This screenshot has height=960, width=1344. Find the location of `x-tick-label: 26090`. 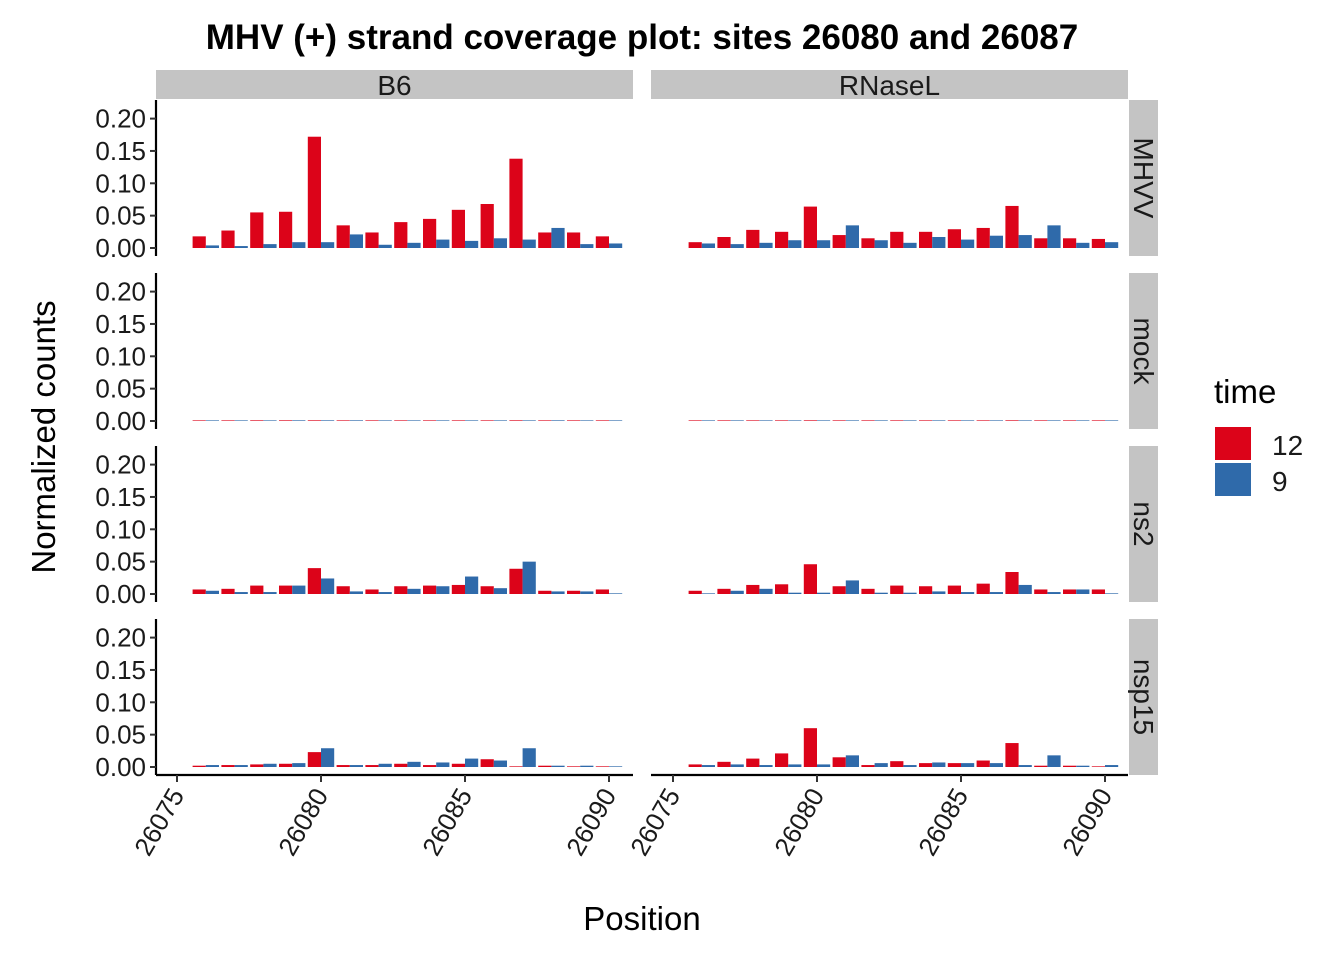

x-tick-label: 26090 is located at coordinates (591, 822).